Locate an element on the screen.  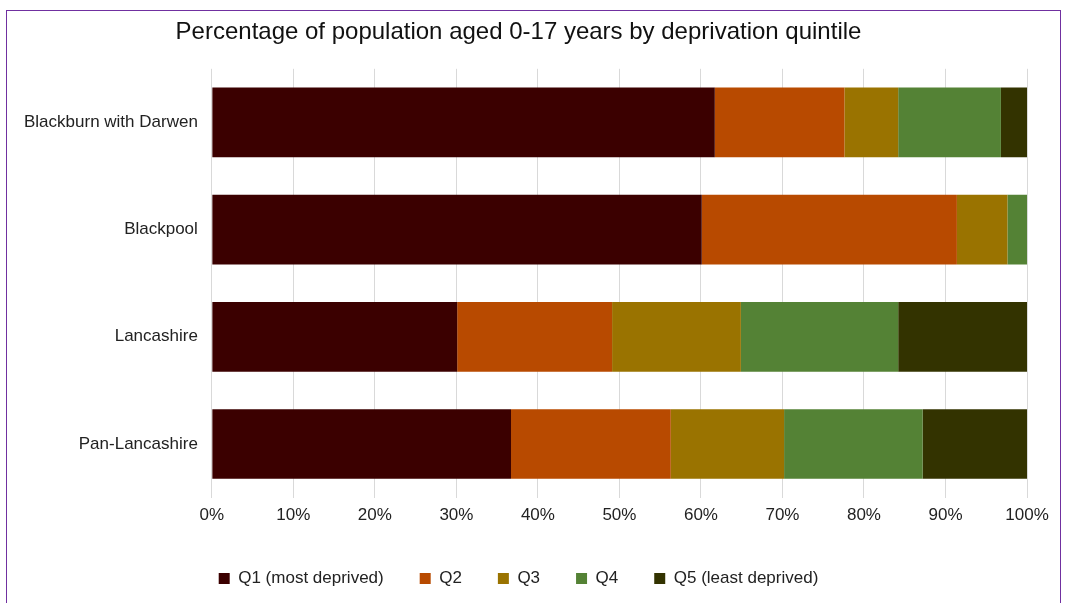
y-tick-label: Blackpool is located at coordinates (161, 229).